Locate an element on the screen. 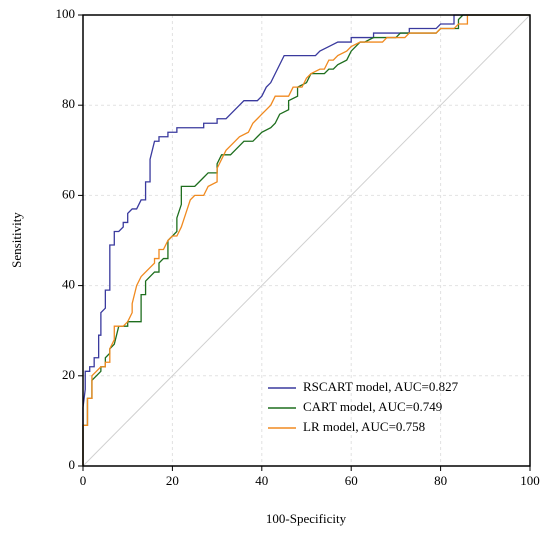 This screenshot has width=550, height=537. x-tick-label: 20 is located at coordinates (172, 480).